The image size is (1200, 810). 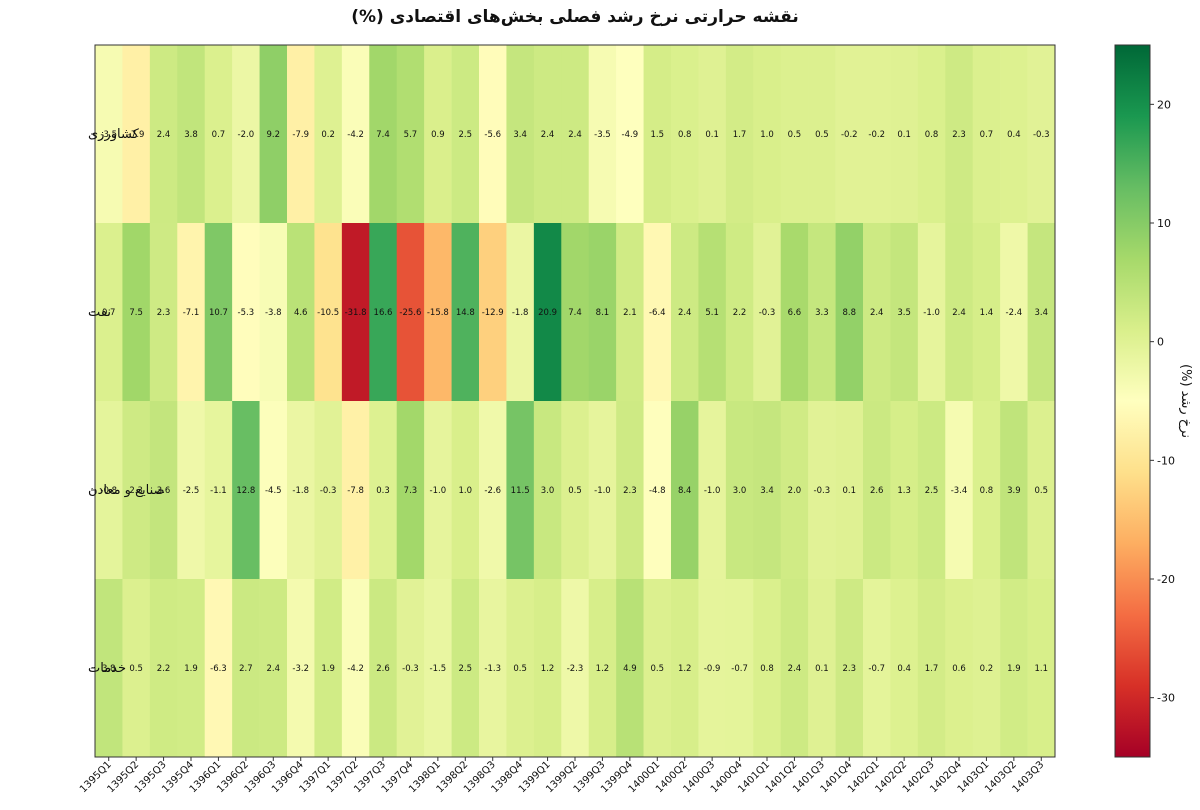 What do you see at coordinates (740, 491) in the screenshot?
I see `cell-value-label: 3.0` at bounding box center [740, 491].